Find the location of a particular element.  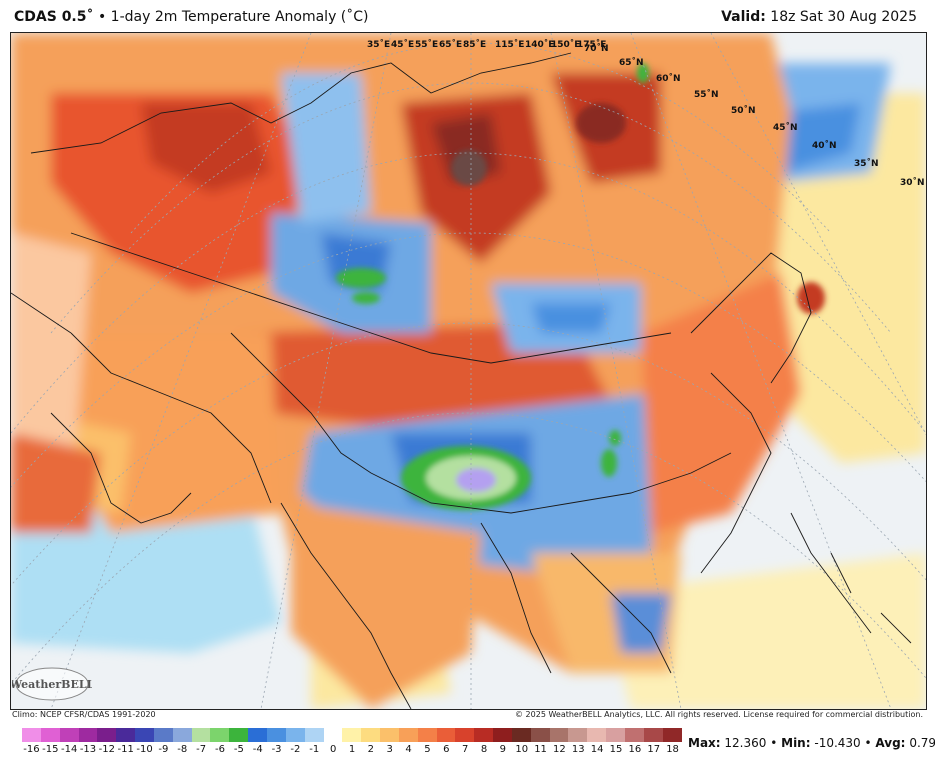

colorbar-tick-label: 14 is located at coordinates (597, 749).